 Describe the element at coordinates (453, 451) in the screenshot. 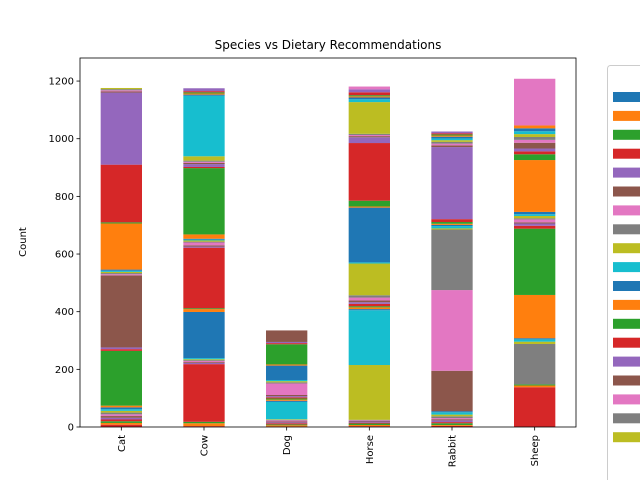

I see `x-tick-label-rabbit: Rabbit` at that location.